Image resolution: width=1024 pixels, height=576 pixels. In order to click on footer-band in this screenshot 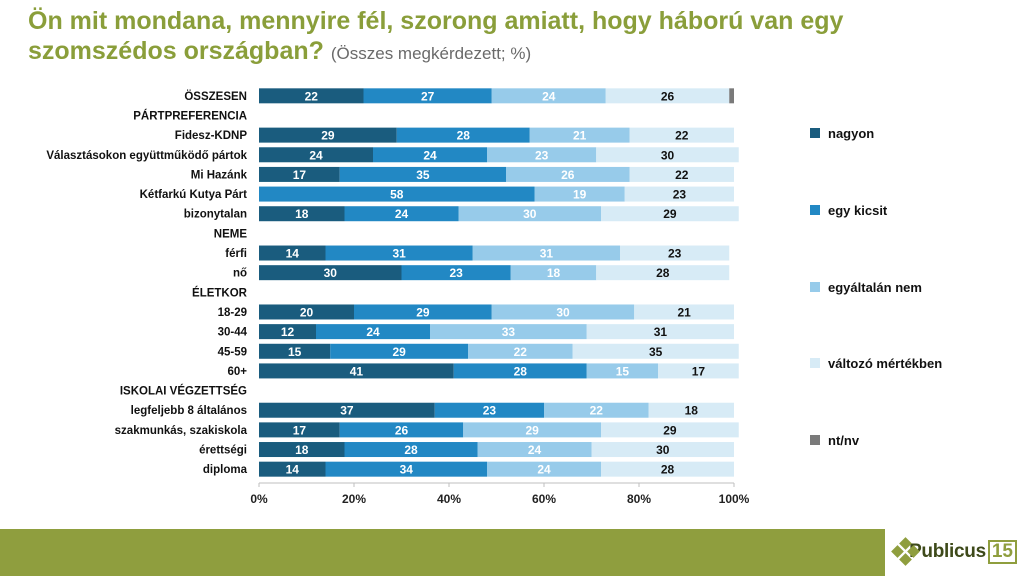, I will do `click(442, 552)`.